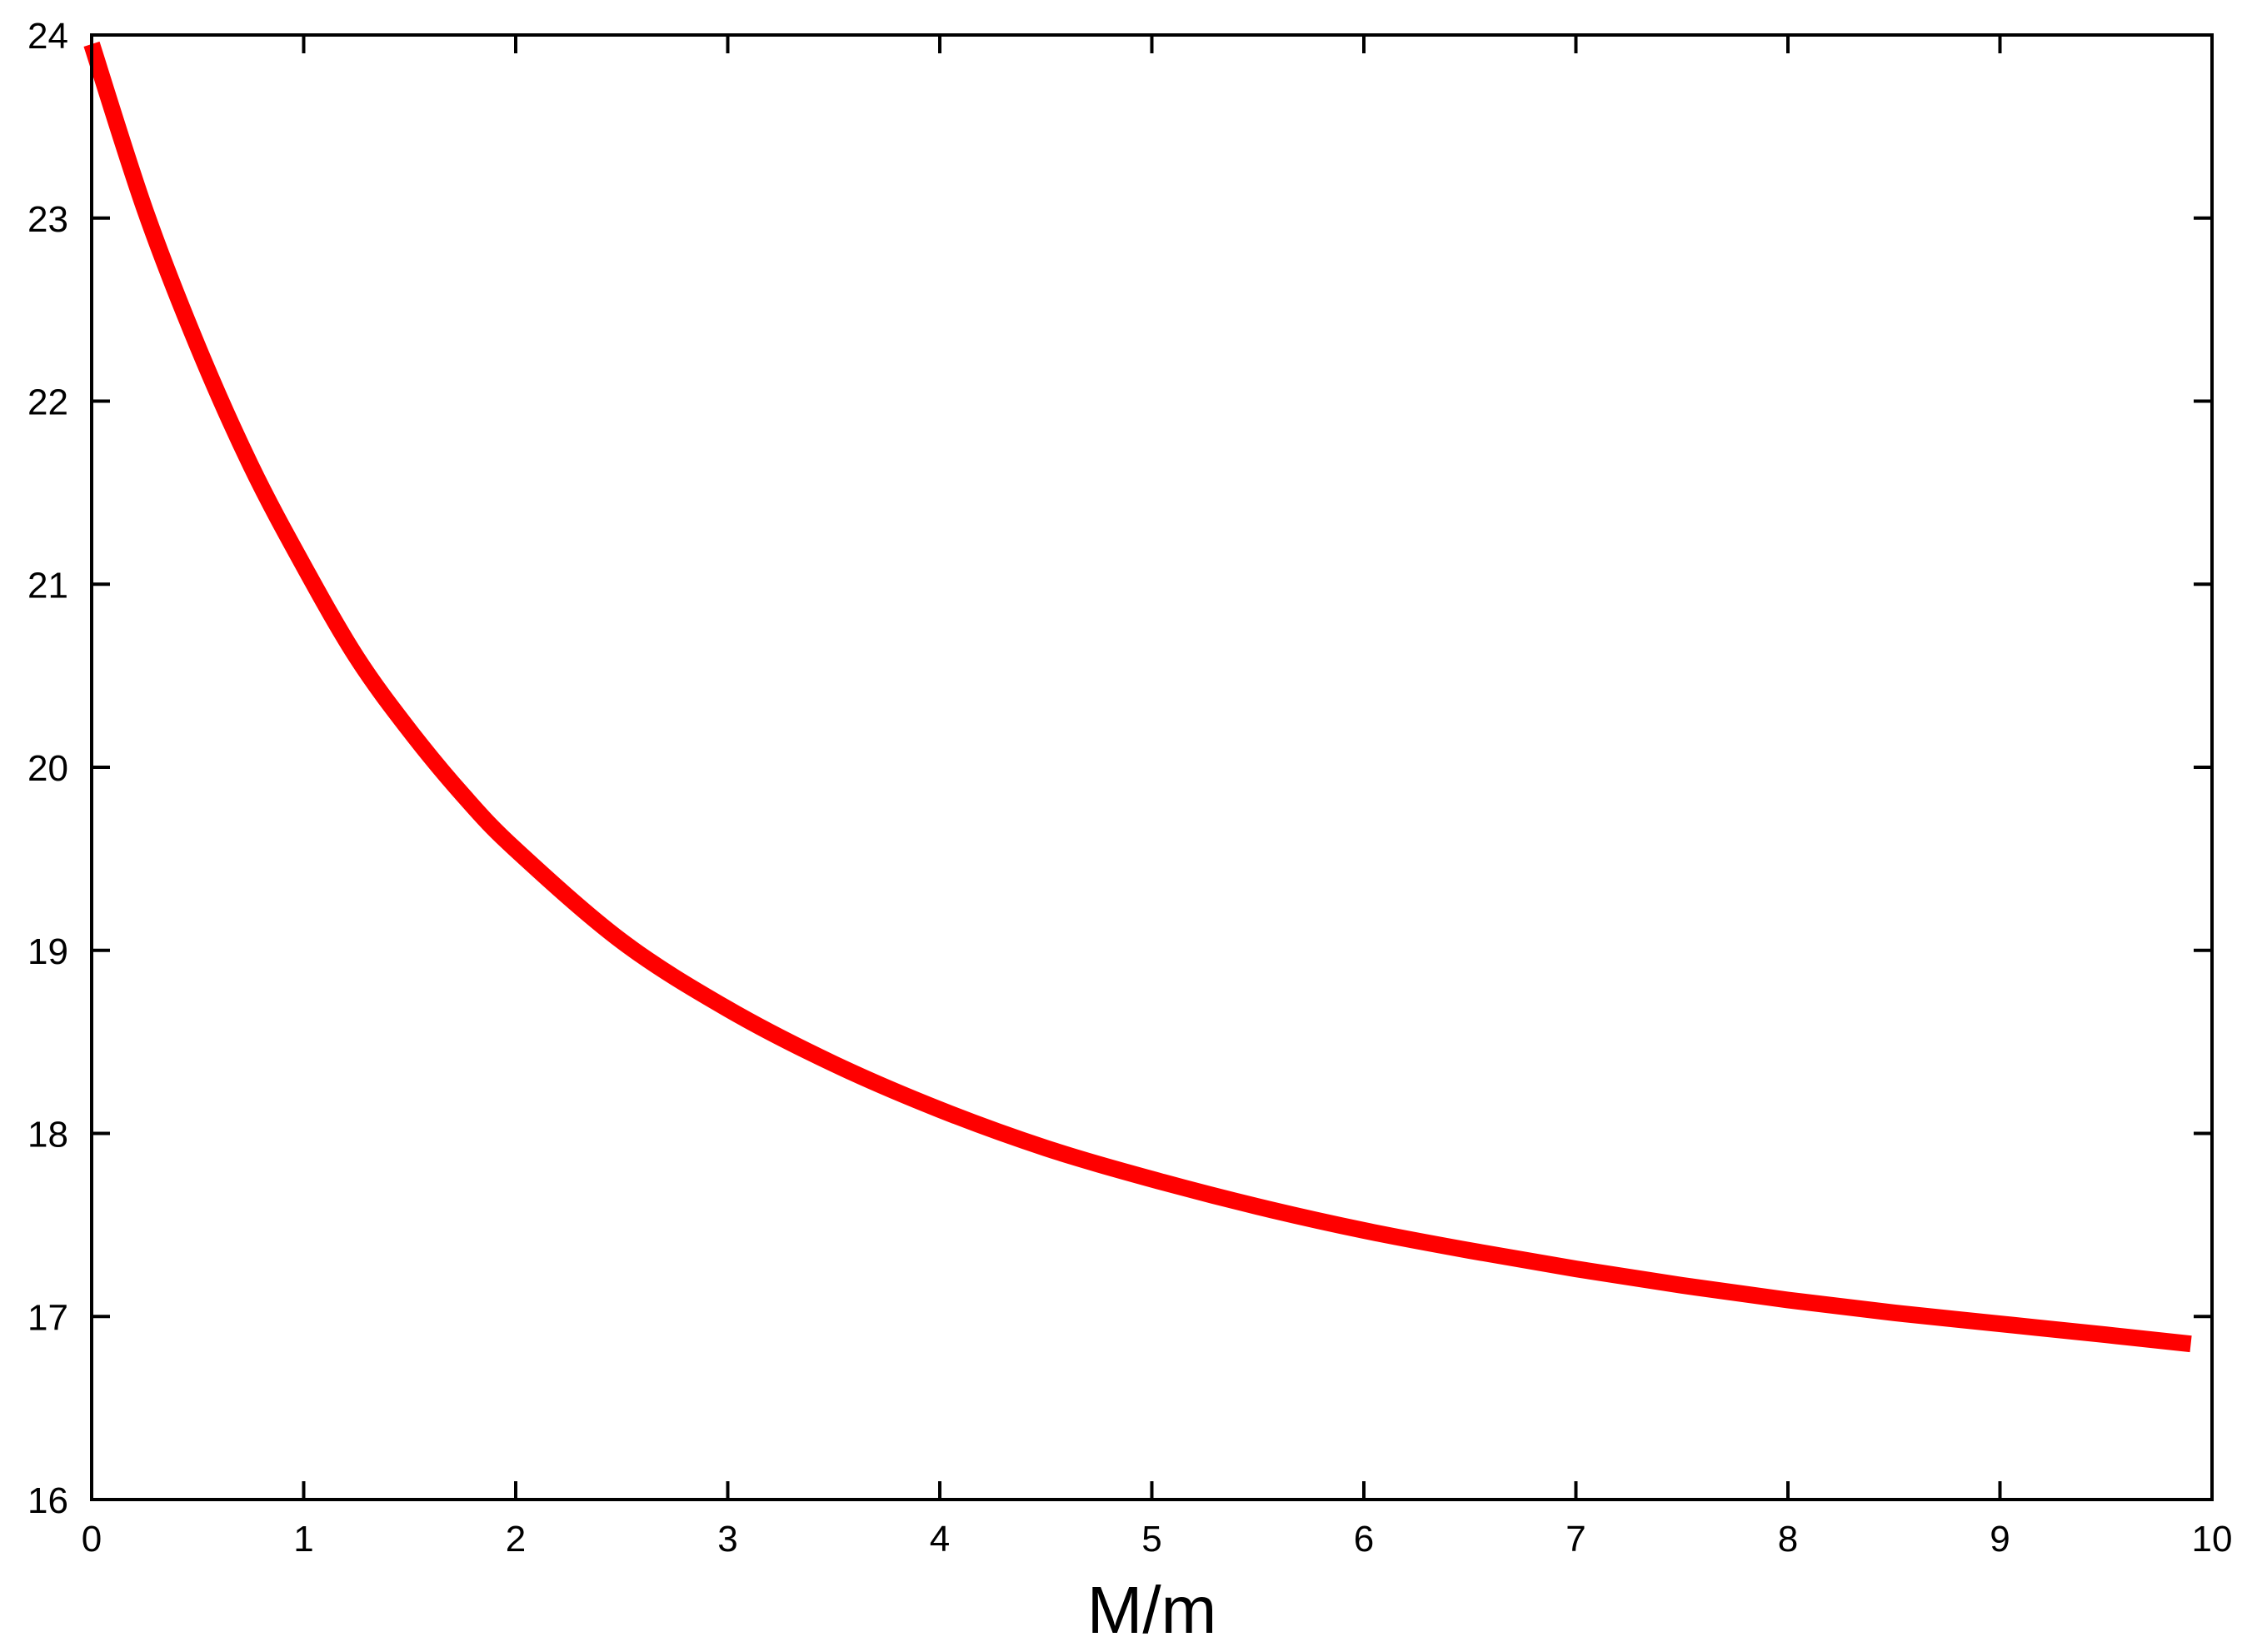  Describe the element at coordinates (47, 219) in the screenshot. I see `y-tick-label: 23` at that location.